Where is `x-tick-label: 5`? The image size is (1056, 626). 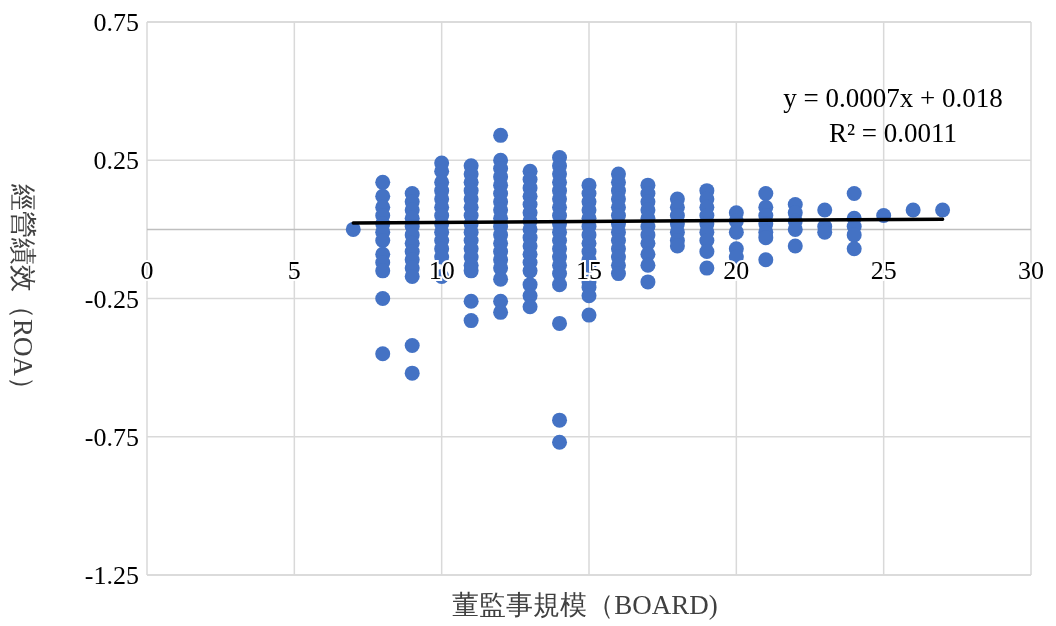
x-tick-label: 5 is located at coordinates (294, 271).